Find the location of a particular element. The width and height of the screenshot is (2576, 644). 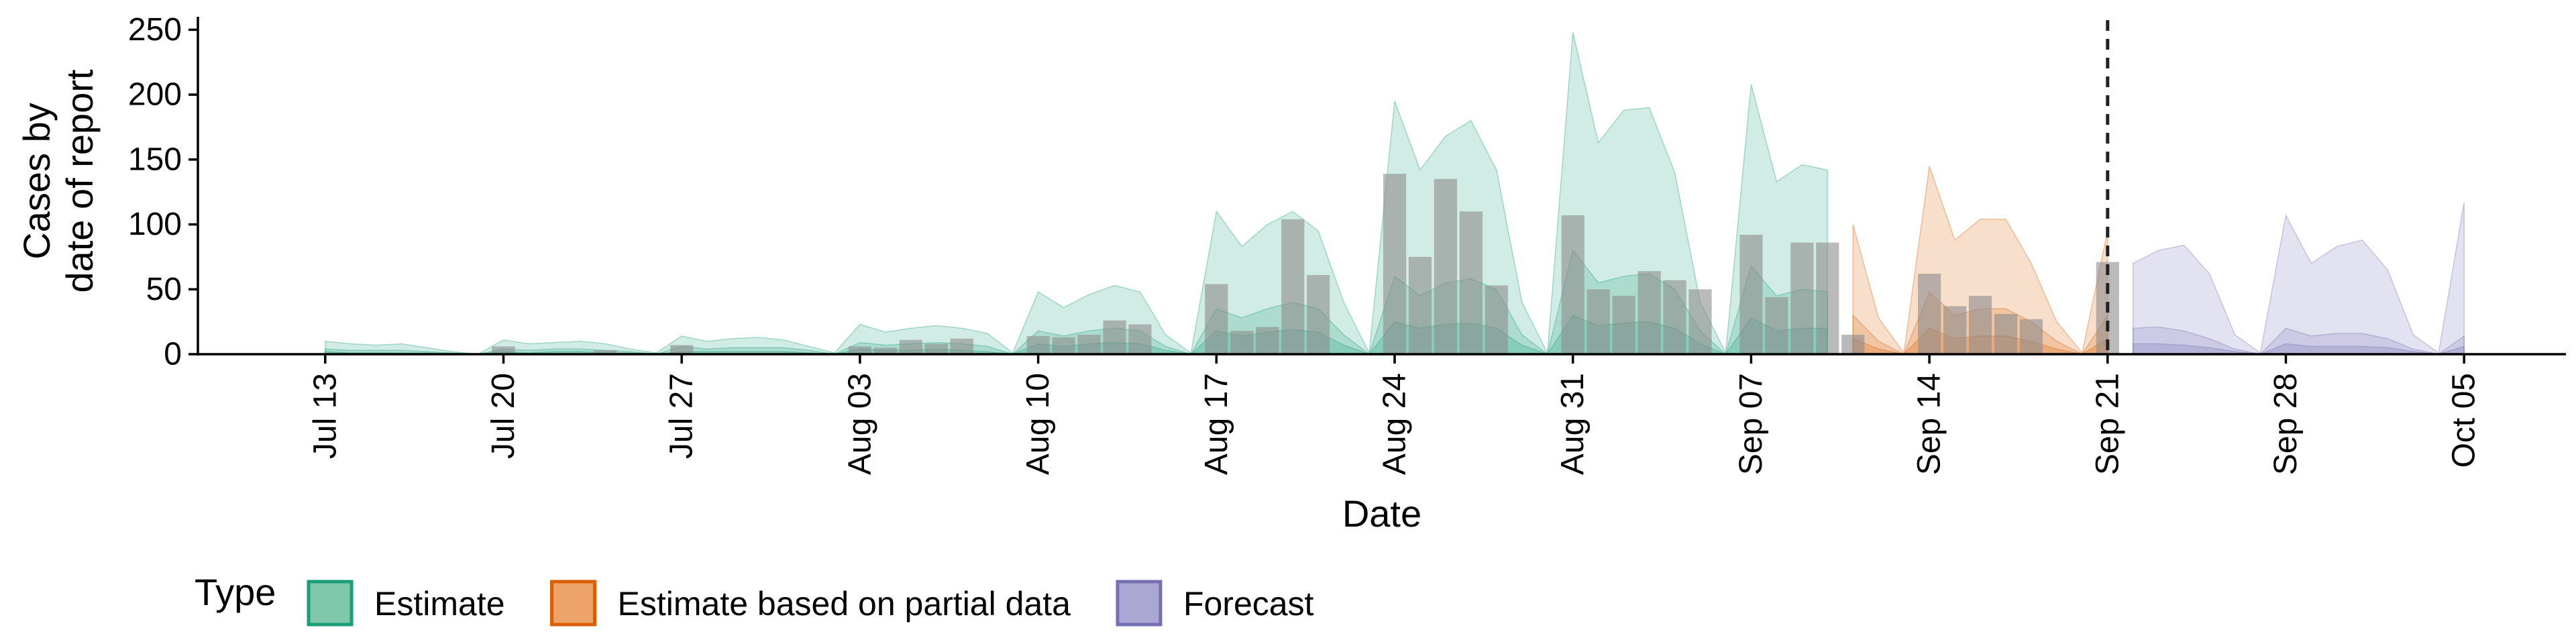

y-tick-label-100: 100 is located at coordinates (155, 224).